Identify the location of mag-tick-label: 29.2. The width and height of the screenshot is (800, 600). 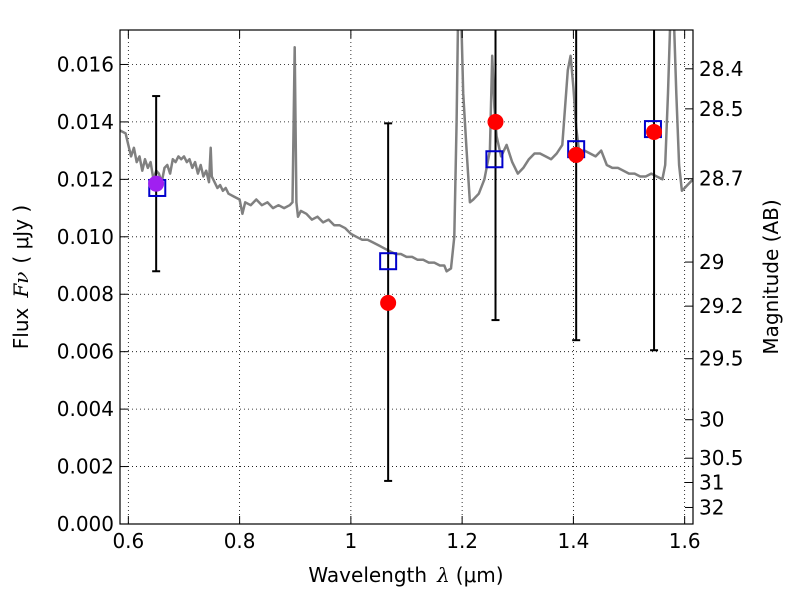
(721, 306).